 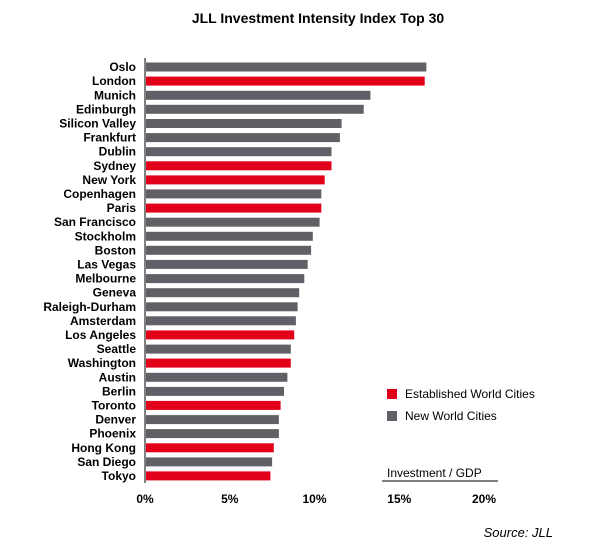 I want to click on legend-label-established: Established World Cities, so click(x=470, y=394).